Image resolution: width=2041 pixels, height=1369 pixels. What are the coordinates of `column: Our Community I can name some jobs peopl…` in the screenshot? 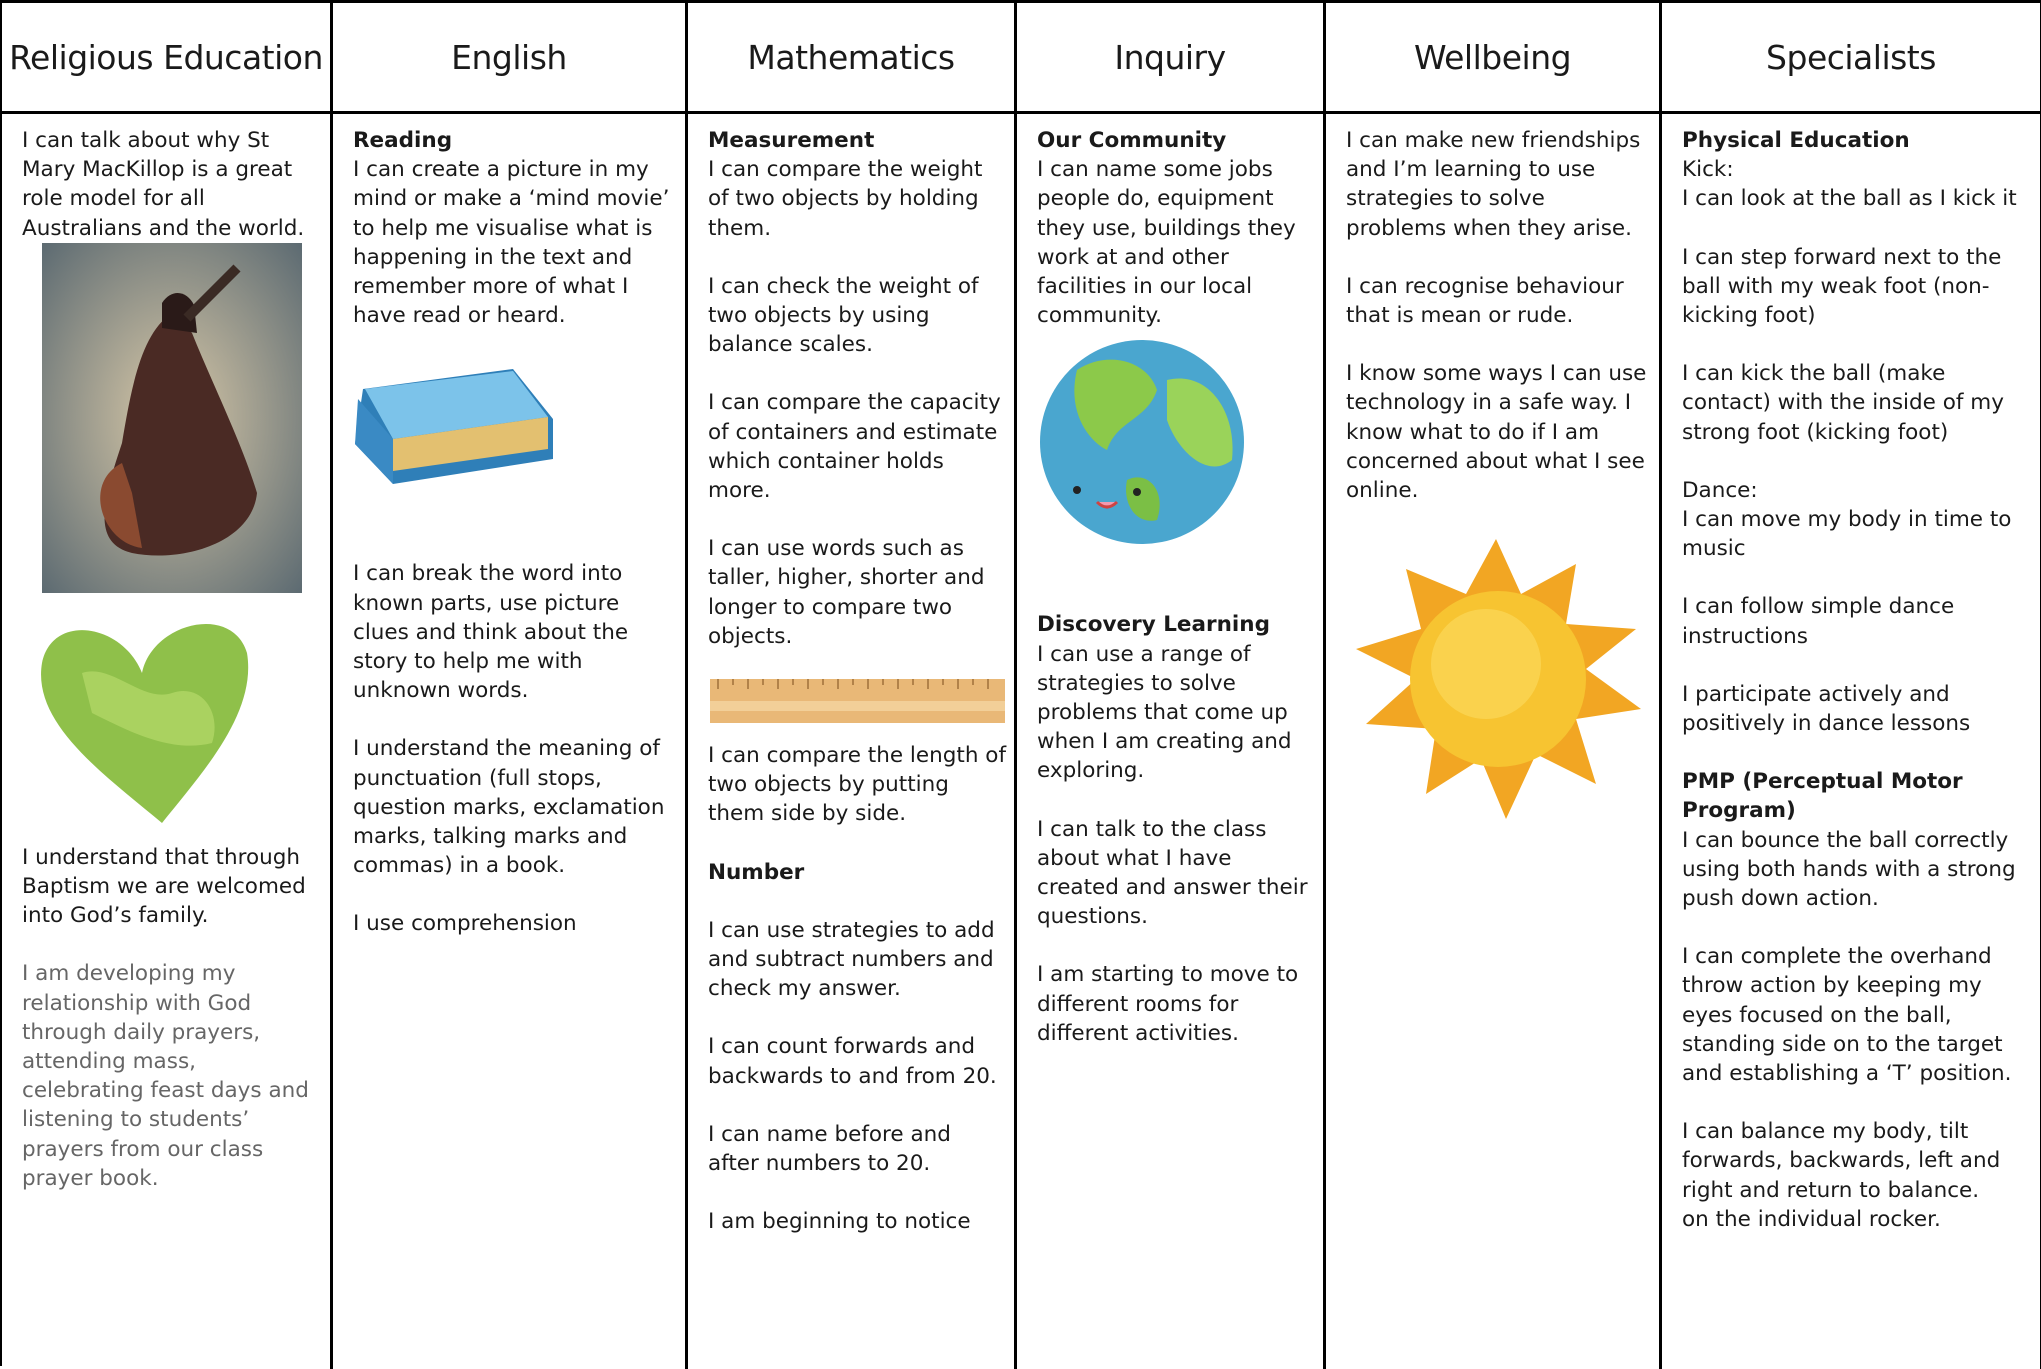 It's located at (1171, 741).